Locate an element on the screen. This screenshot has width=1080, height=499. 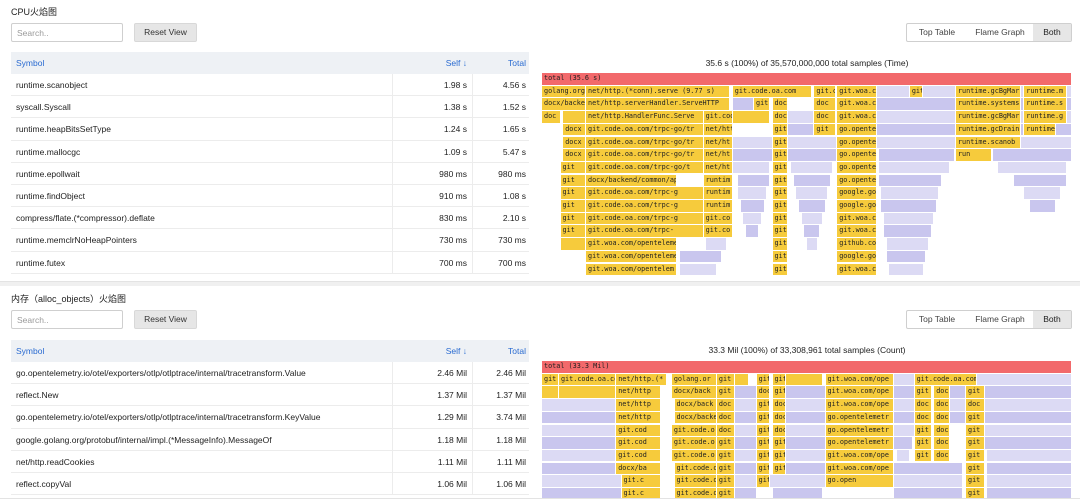
flame-frame: golang.or is located at coordinates (693, 379).